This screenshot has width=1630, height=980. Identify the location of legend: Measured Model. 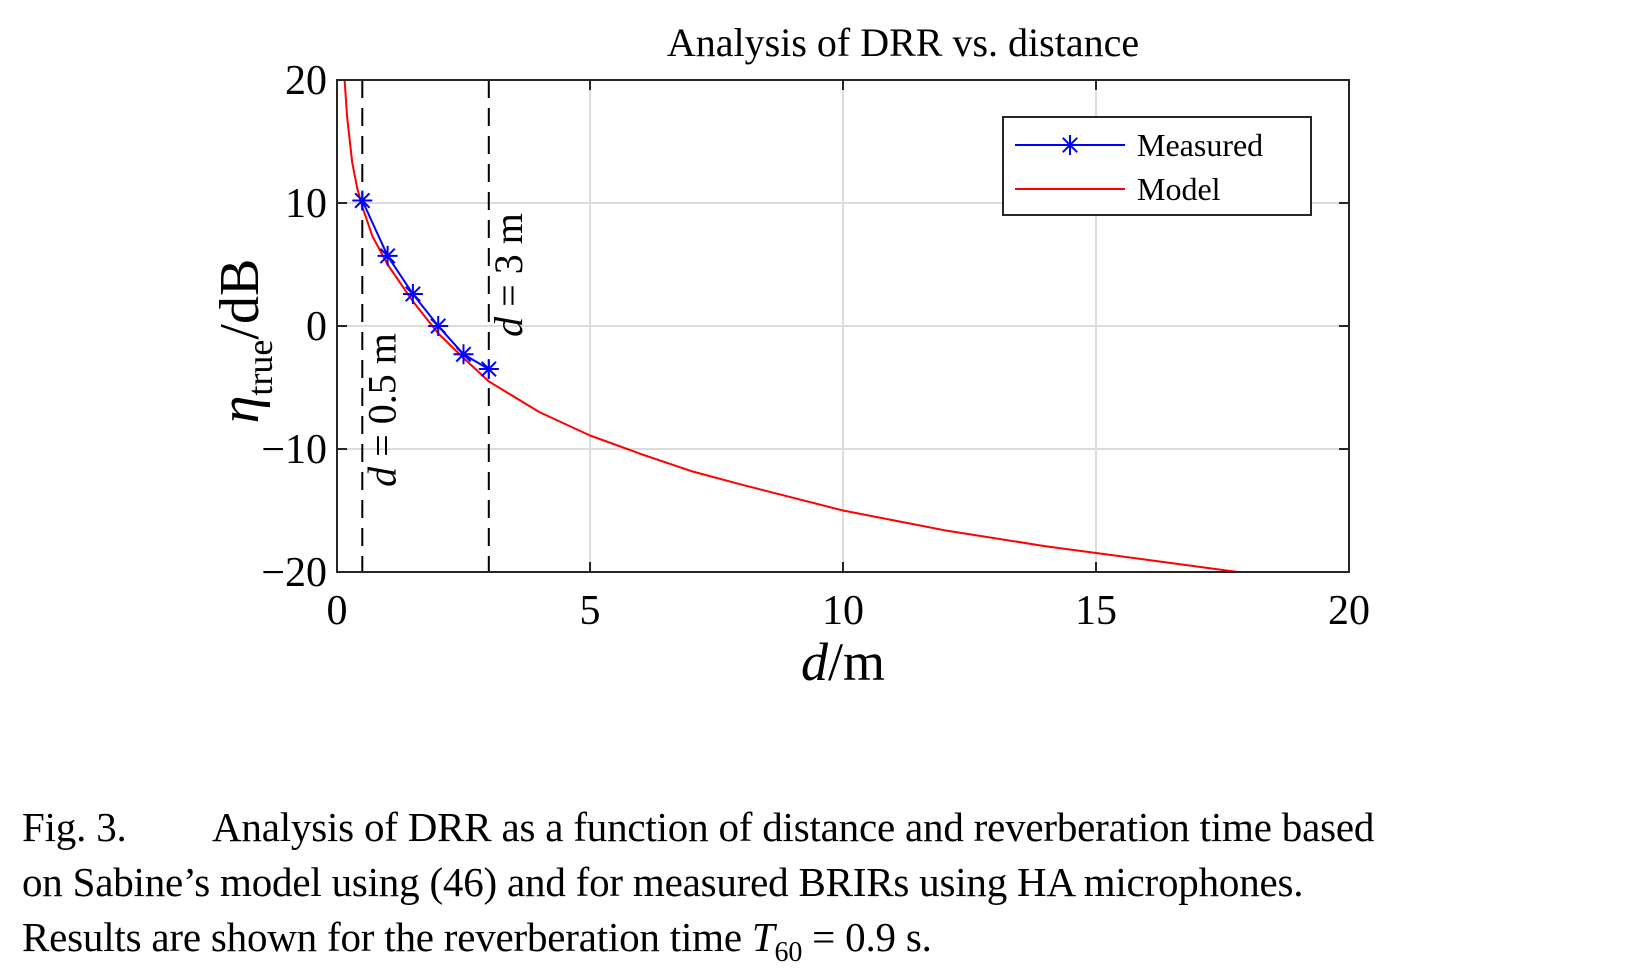
(1157, 166).